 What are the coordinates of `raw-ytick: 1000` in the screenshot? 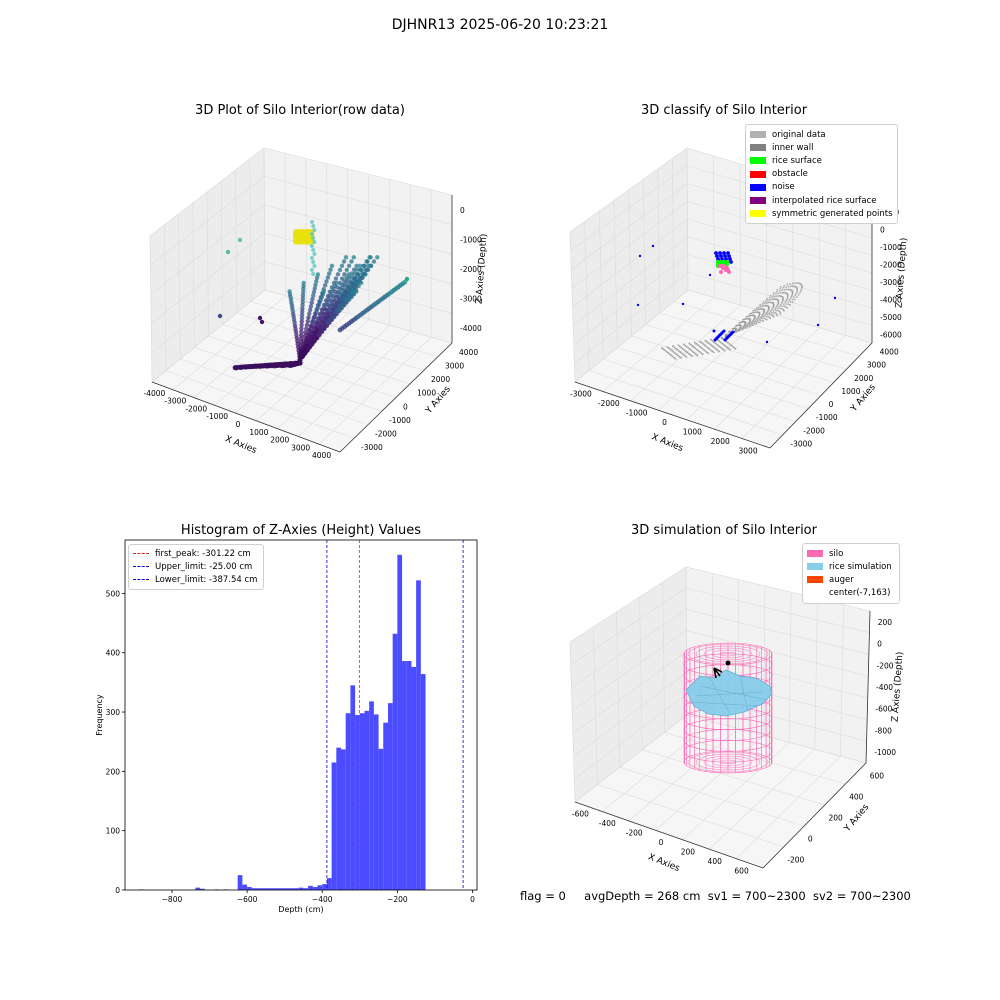 It's located at (426, 393).